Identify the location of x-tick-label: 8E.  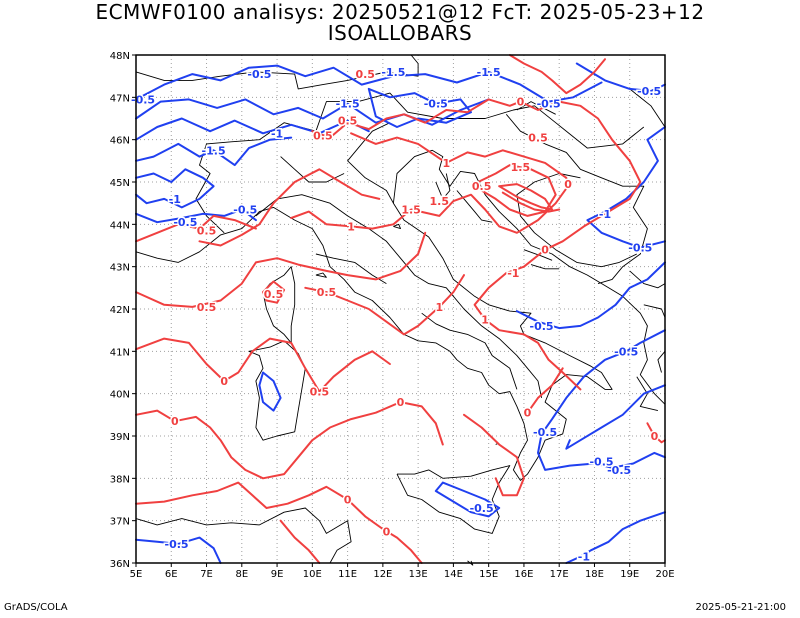
(241, 574).